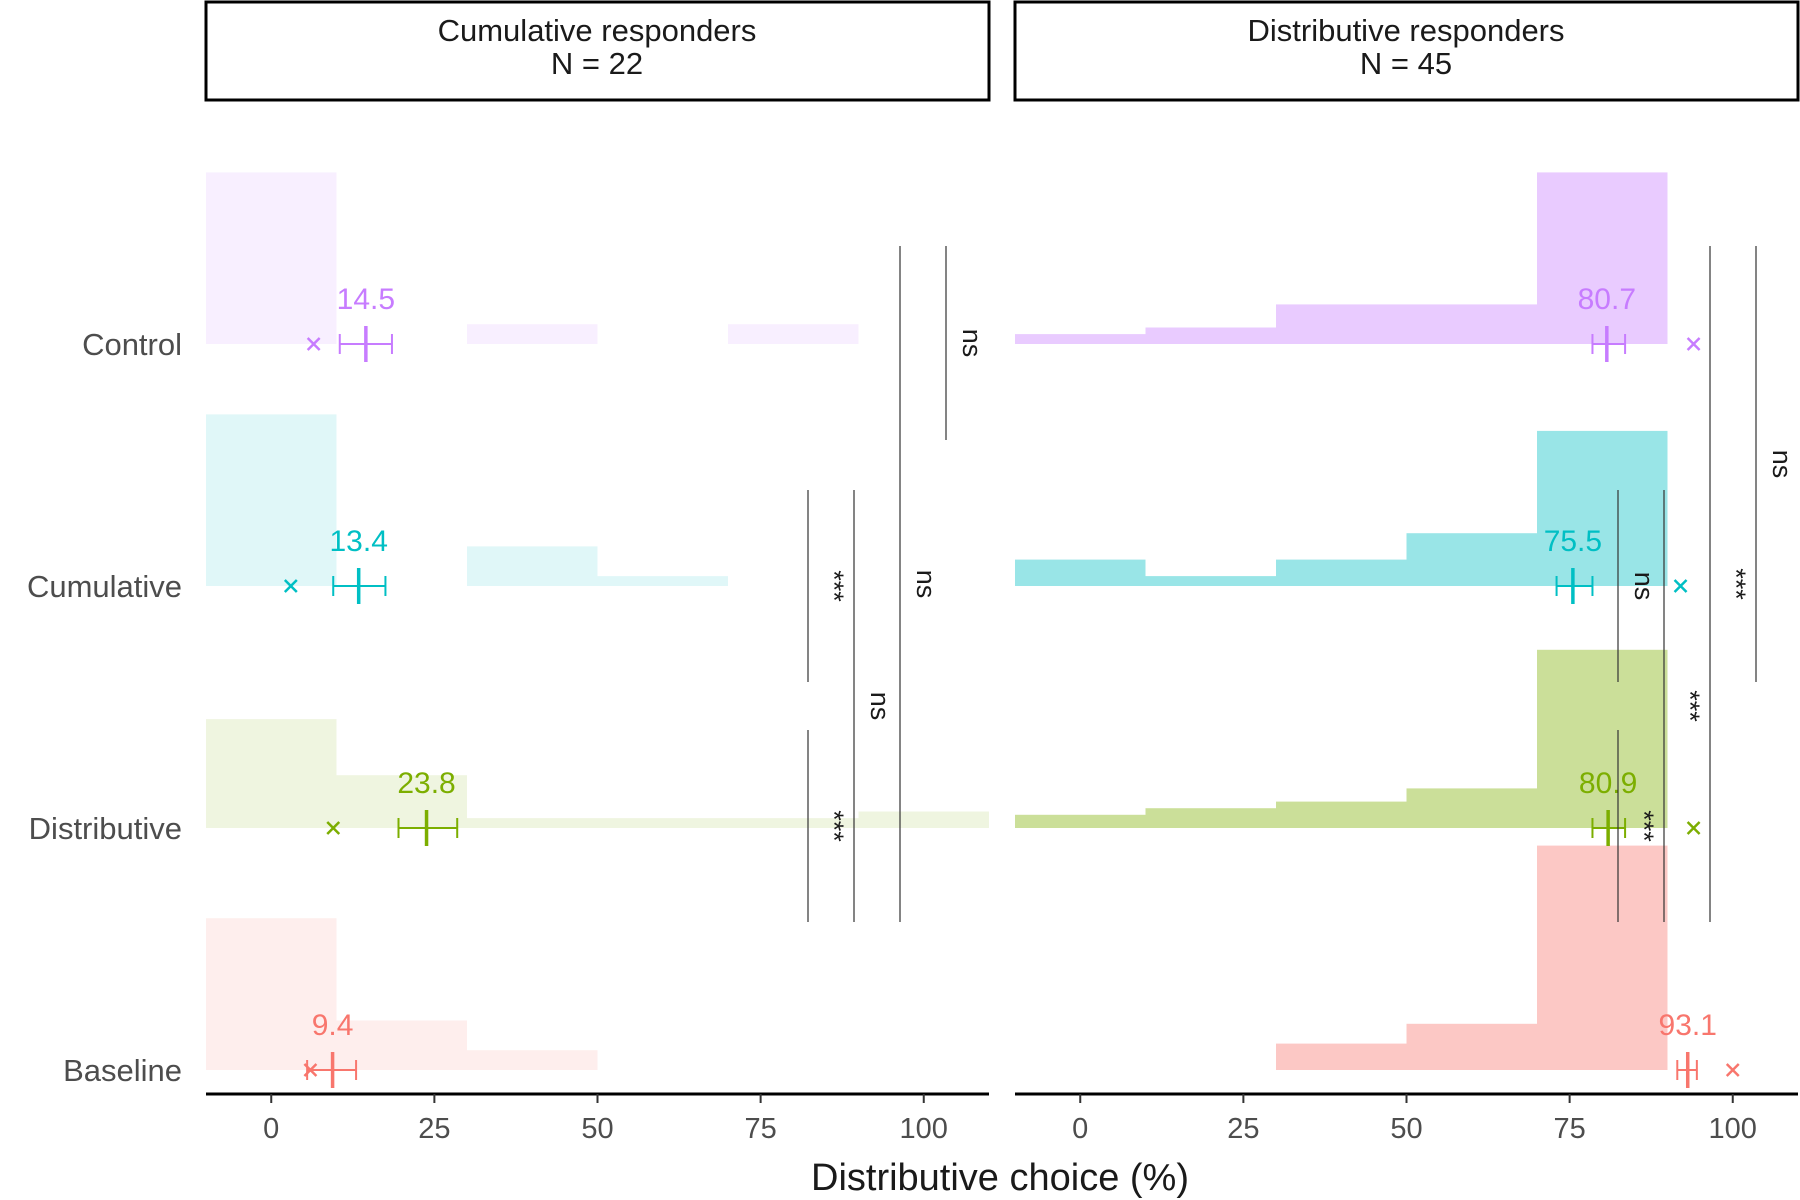 Image resolution: width=1800 pixels, height=1200 pixels. I want to click on sig-label-2: ns, so click(880, 706).